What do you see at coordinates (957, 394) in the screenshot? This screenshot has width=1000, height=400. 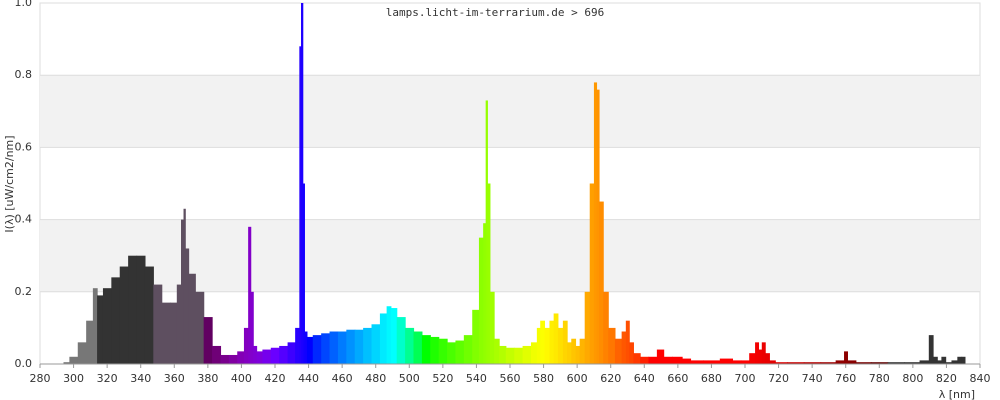 I see `x-axis-label: λ [nm]` at bounding box center [957, 394].